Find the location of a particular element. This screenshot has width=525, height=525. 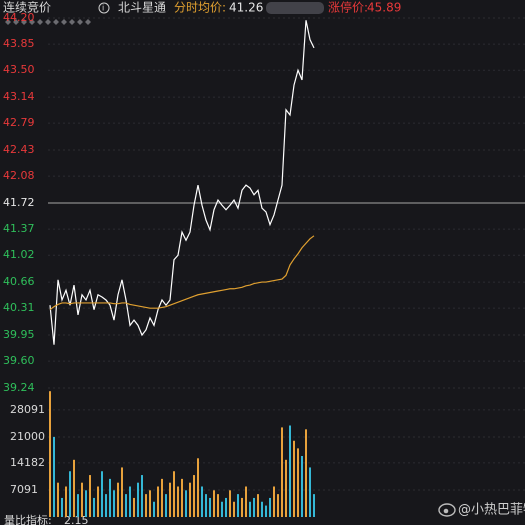

info-i: i is located at coordinates (103, 8).